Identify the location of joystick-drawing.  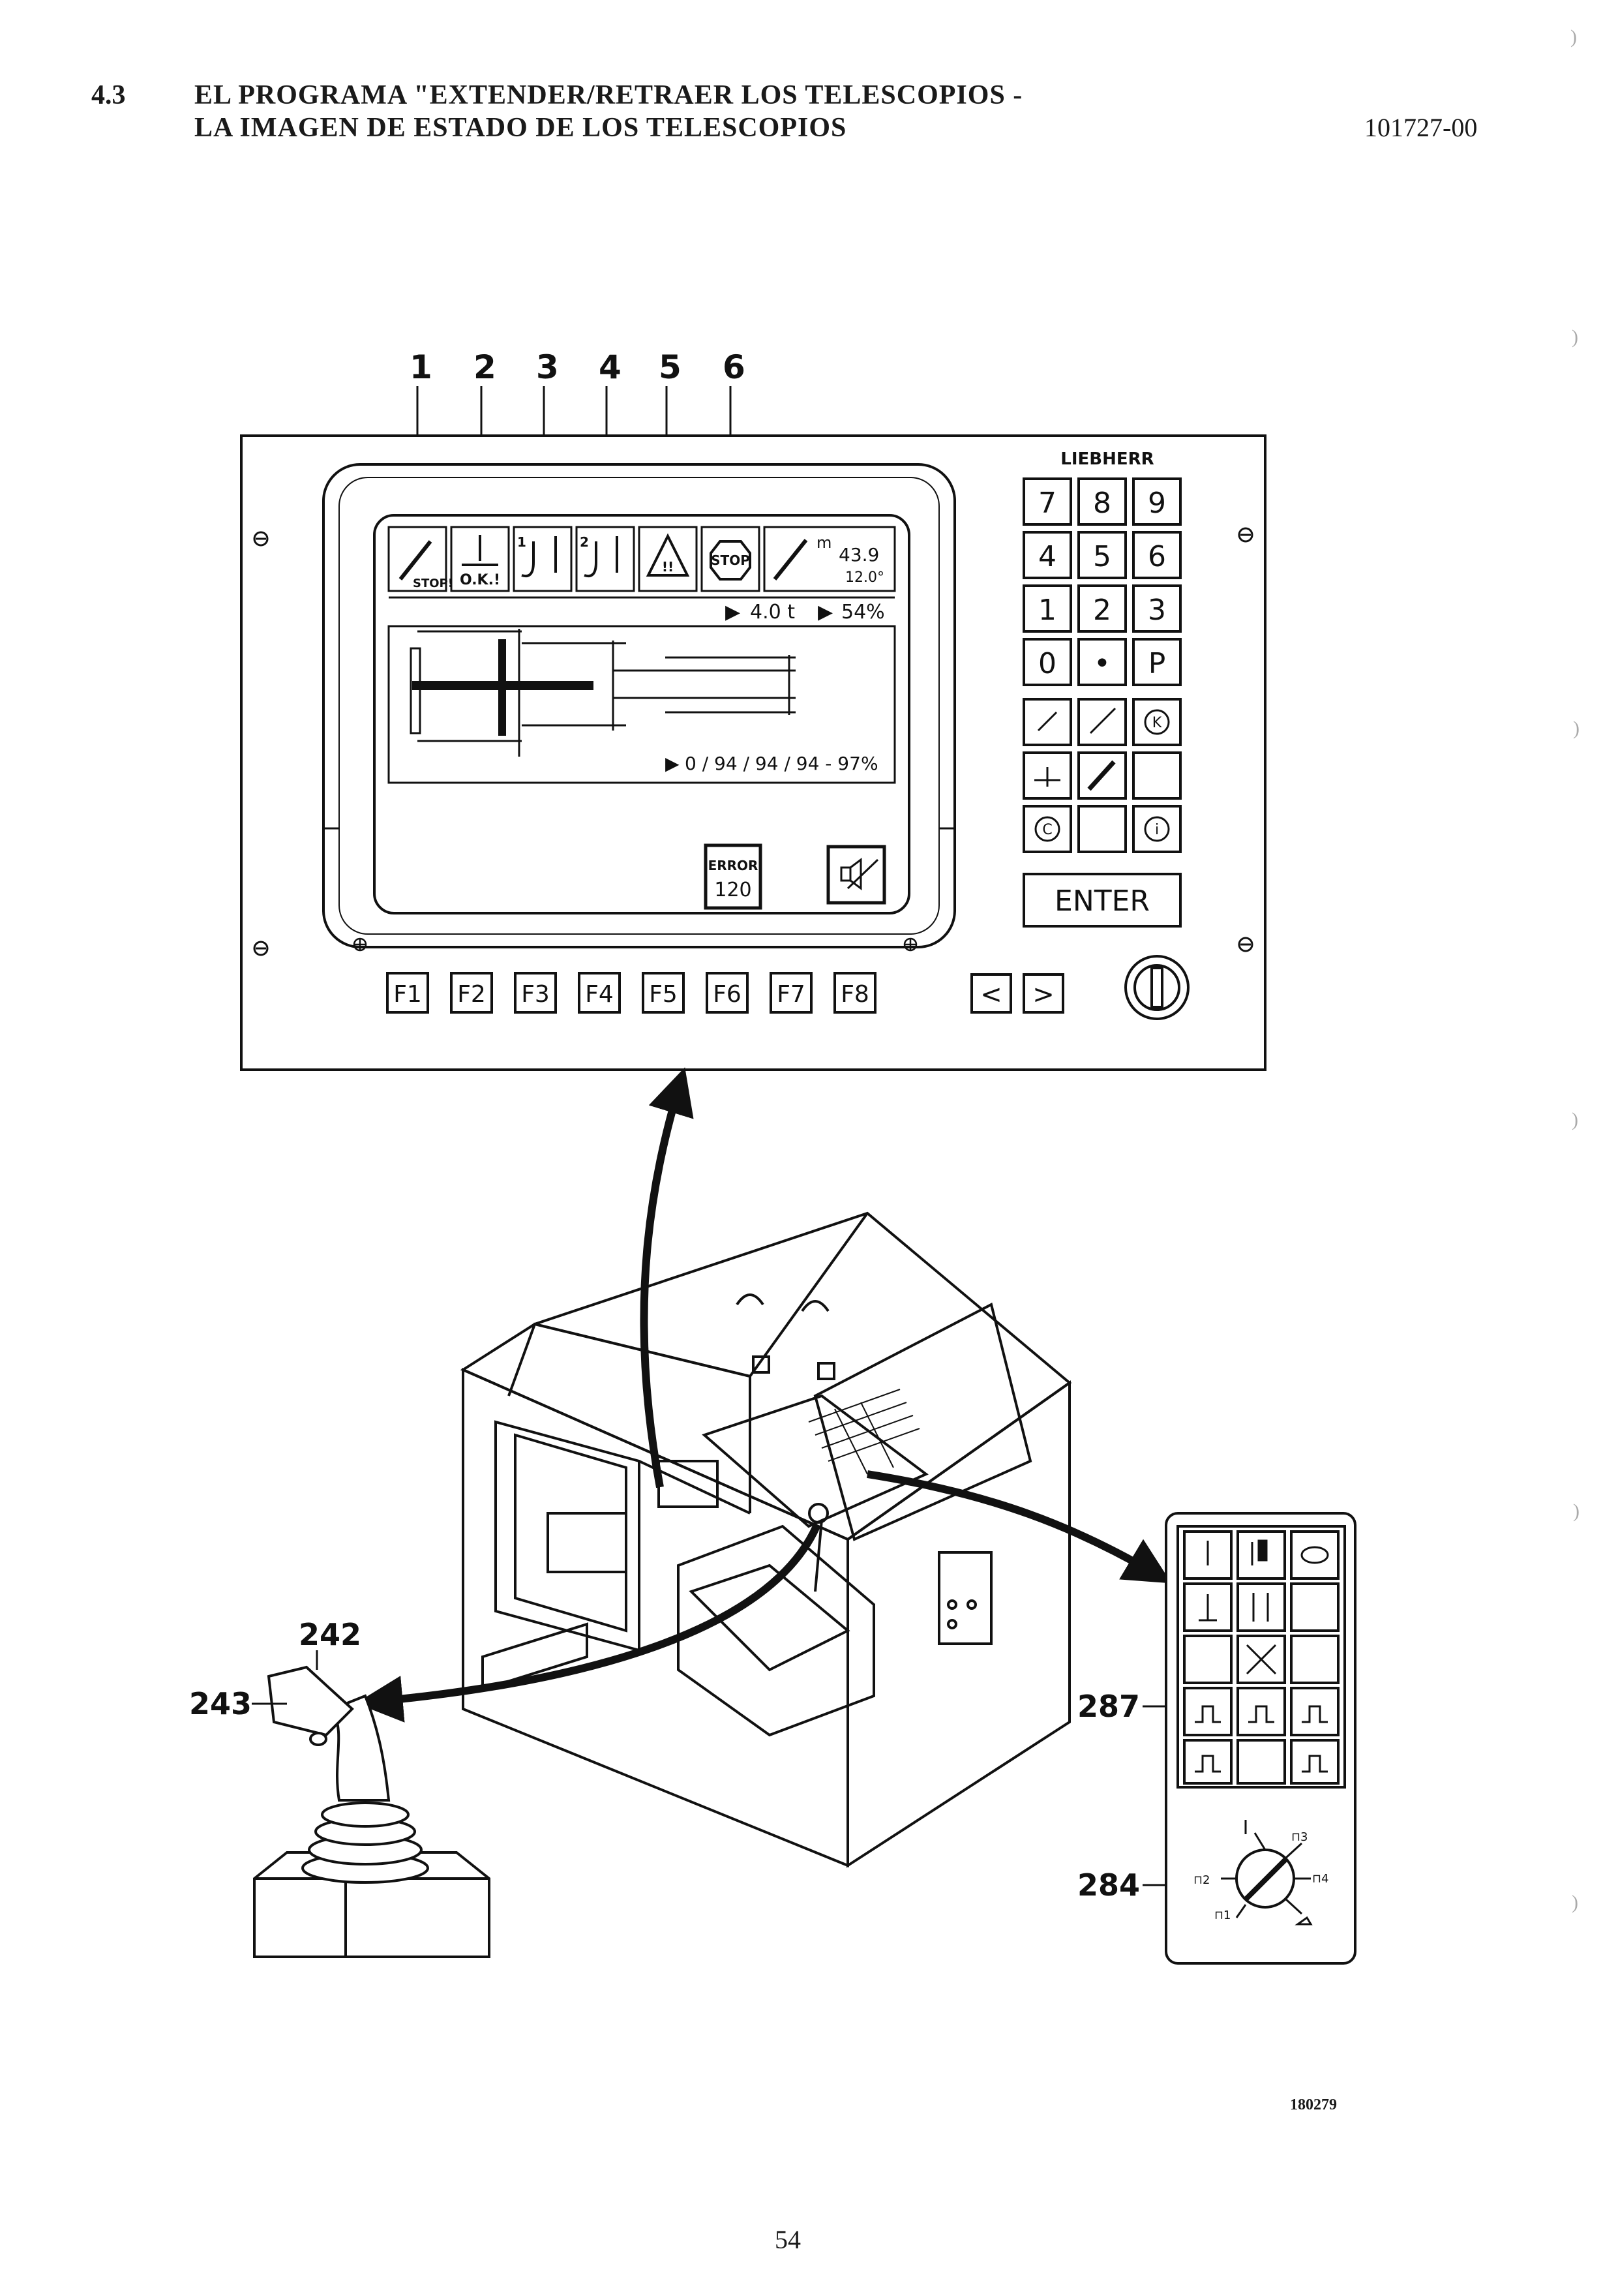
(371, 1811).